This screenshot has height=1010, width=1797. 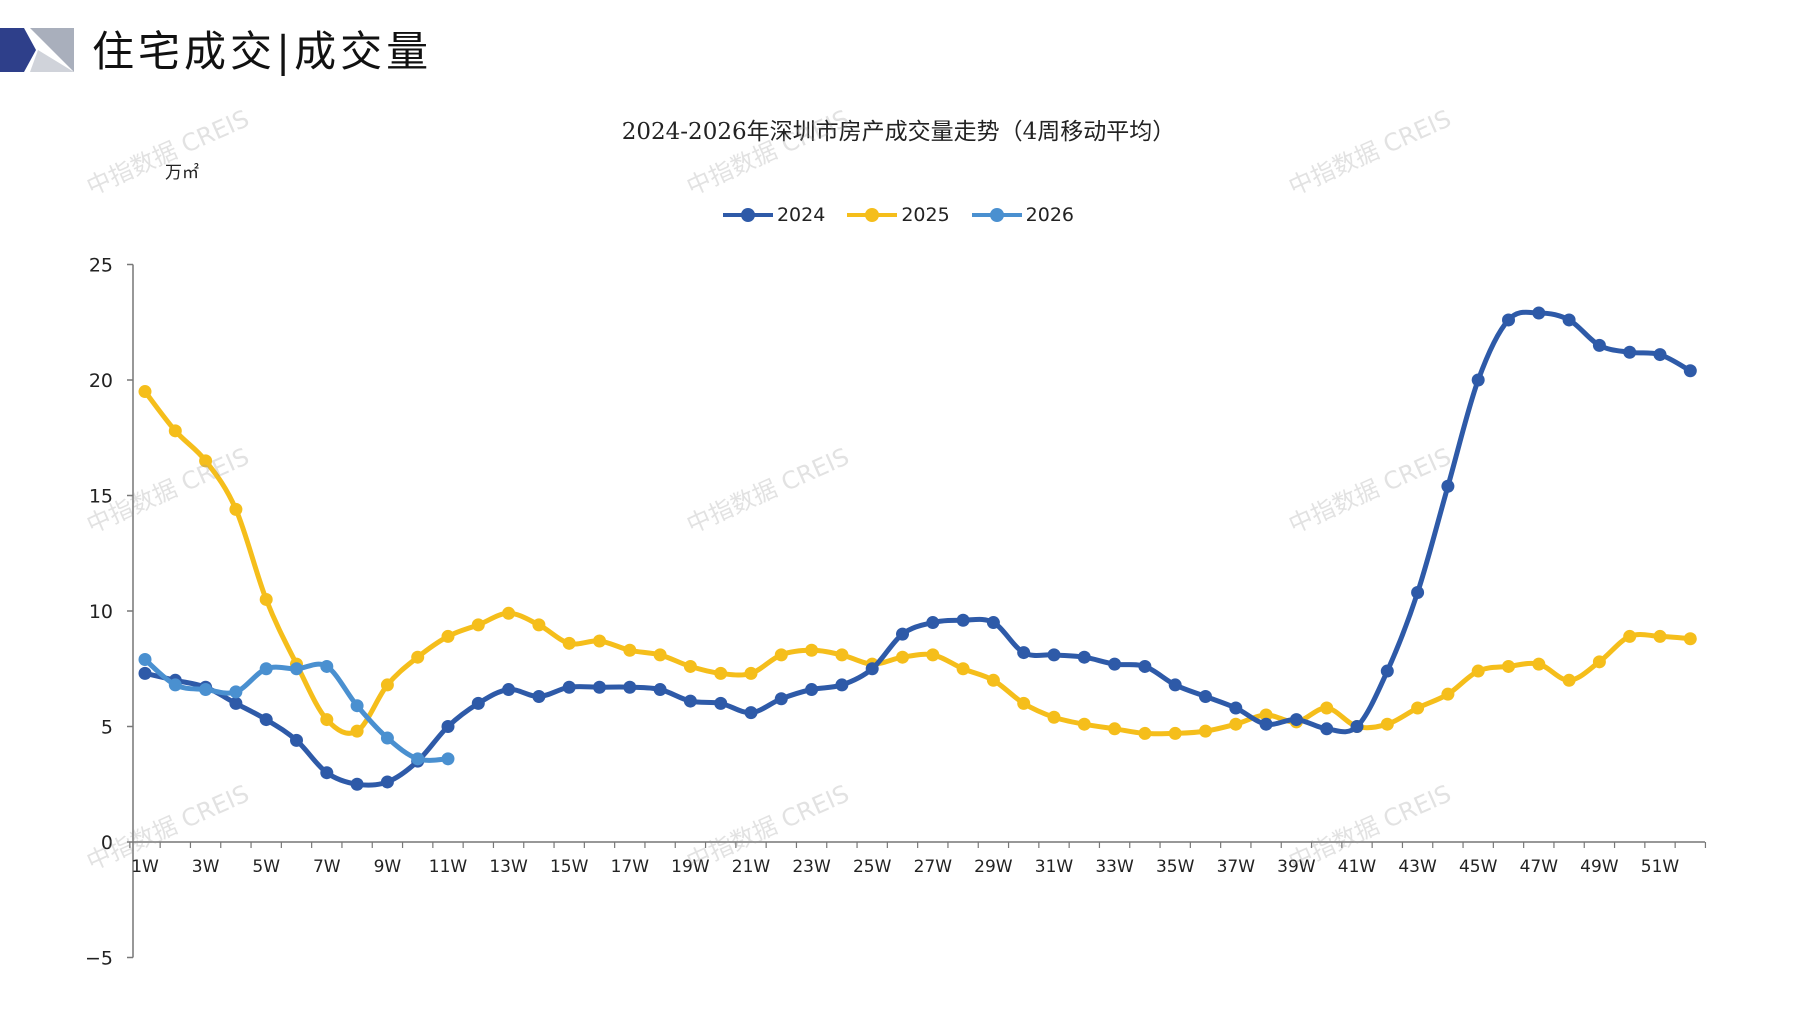 What do you see at coordinates (145, 867) in the screenshot?
I see `x-tick-label: 1W` at bounding box center [145, 867].